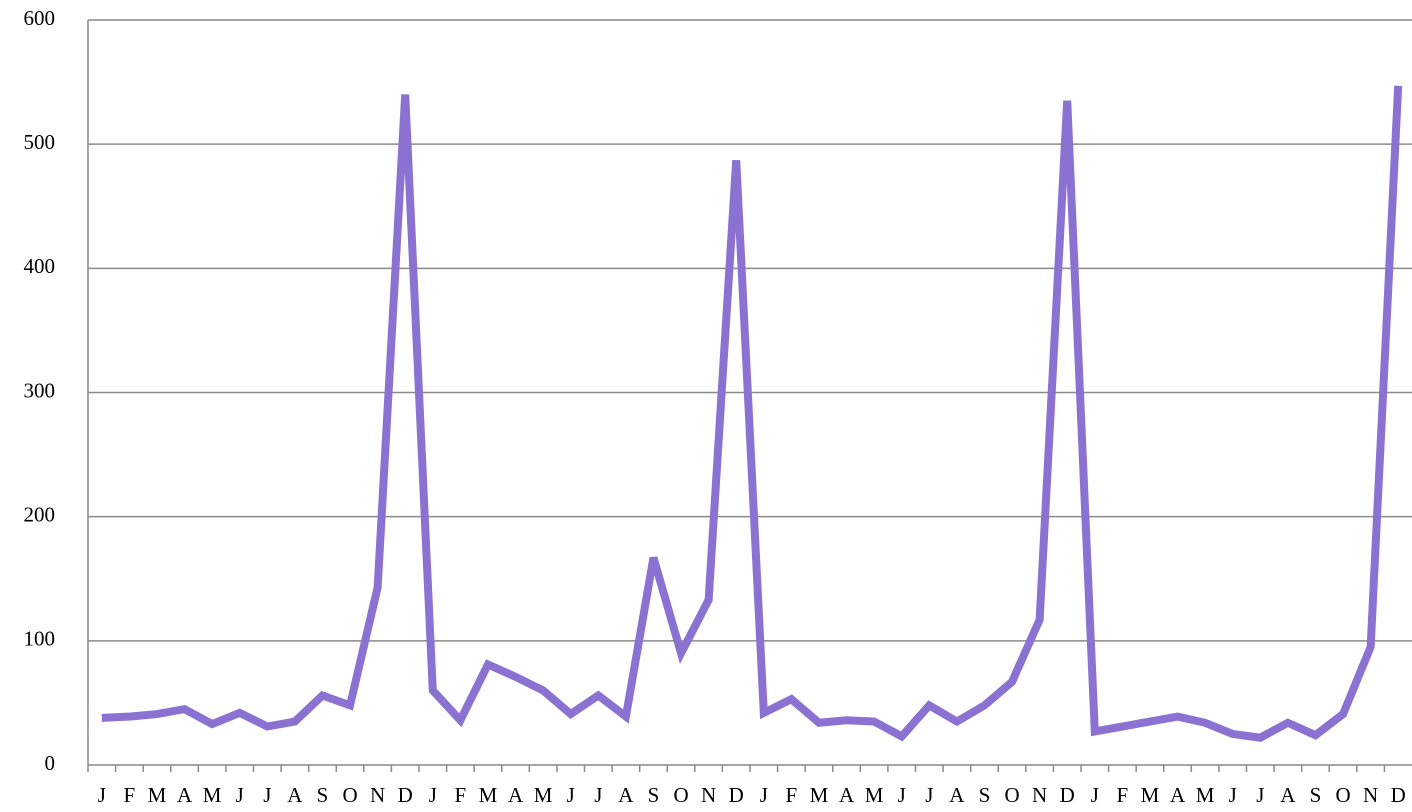 The width and height of the screenshot is (1412, 812). What do you see at coordinates (40, 18) in the screenshot?
I see `y-tick-label: 600` at bounding box center [40, 18].